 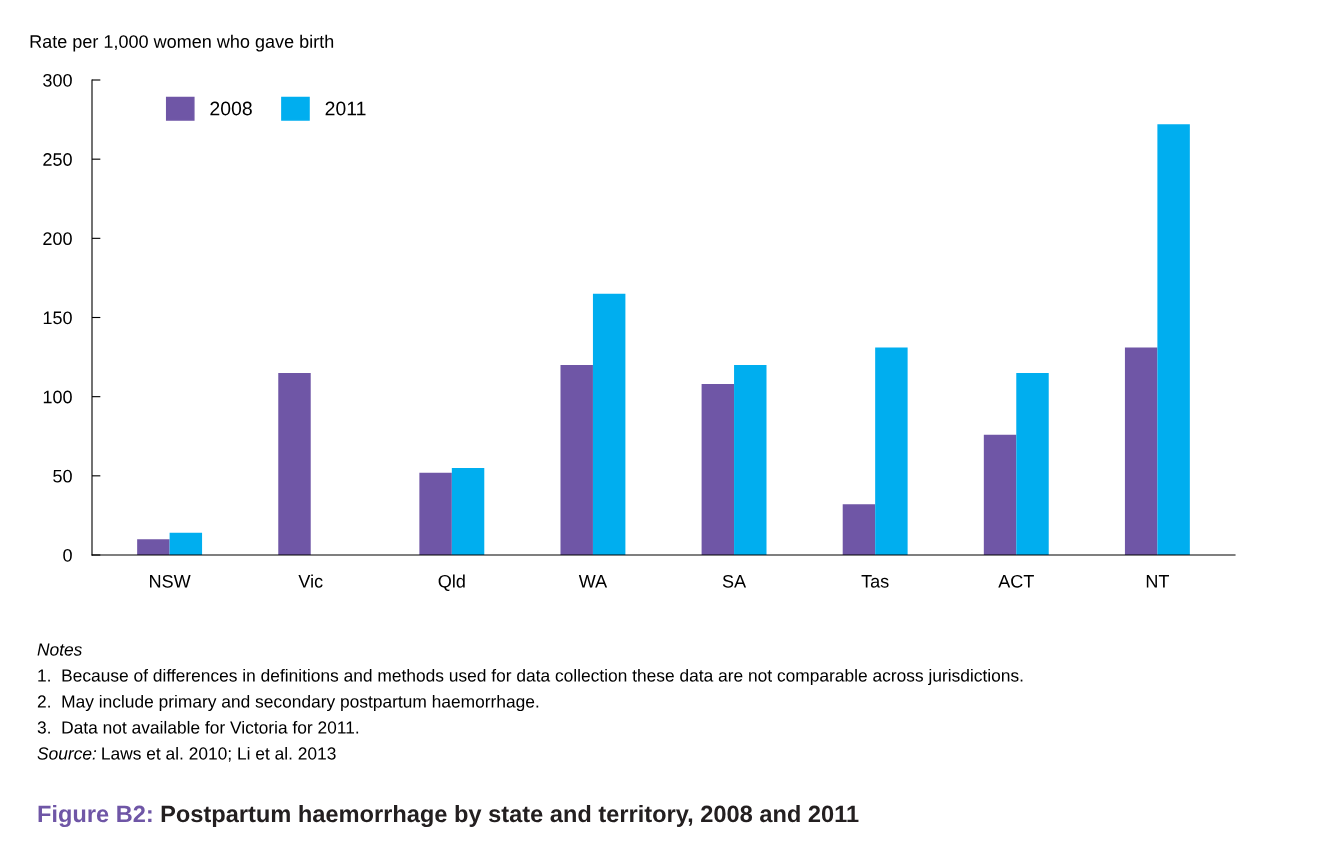 What do you see at coordinates (57, 318) in the screenshot?
I see `y-tick-label: 150` at bounding box center [57, 318].